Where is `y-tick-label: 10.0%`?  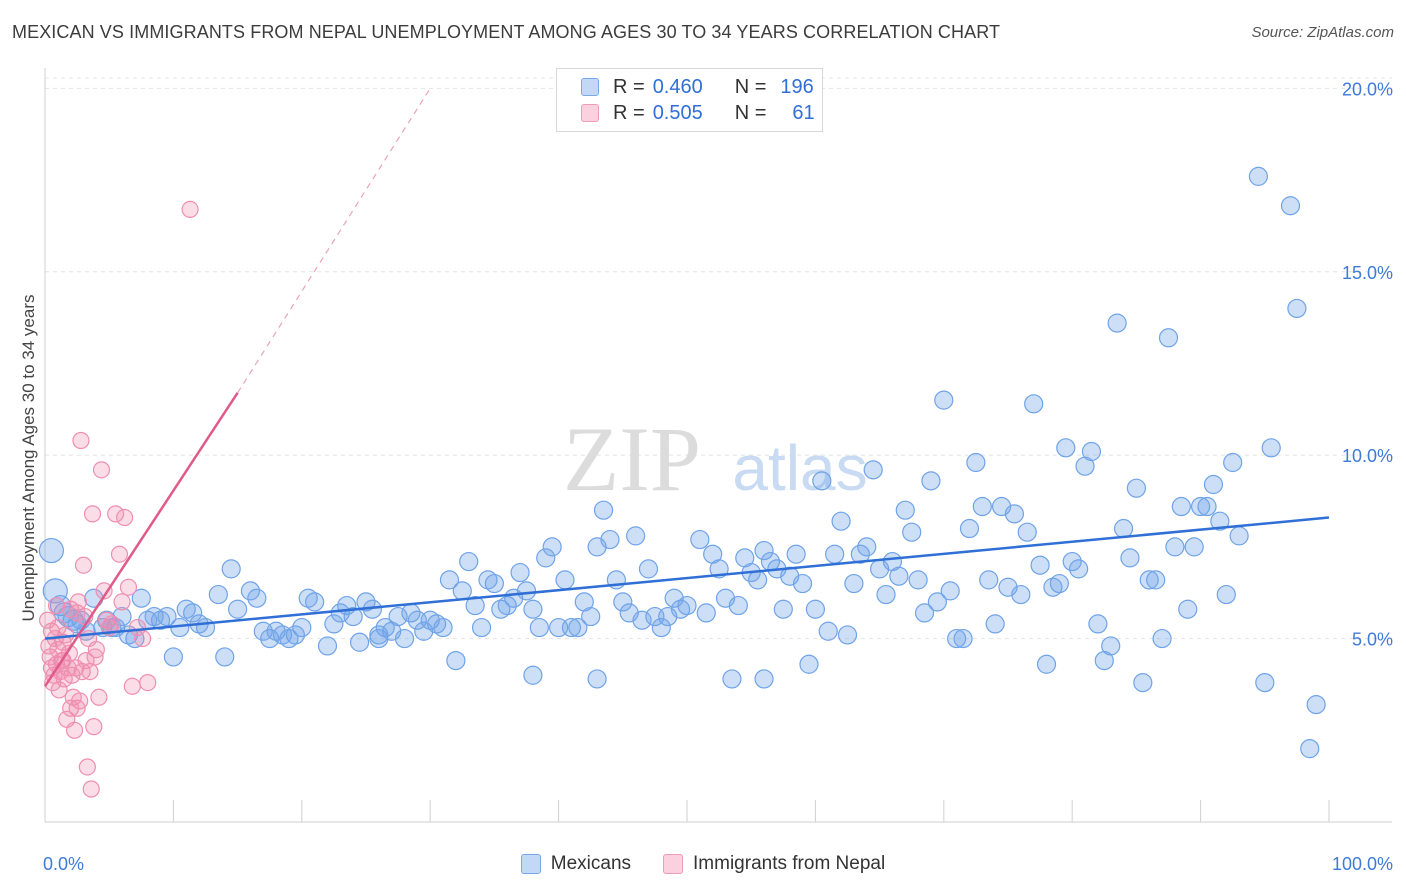 y-tick-label: 10.0% is located at coordinates (1367, 456).